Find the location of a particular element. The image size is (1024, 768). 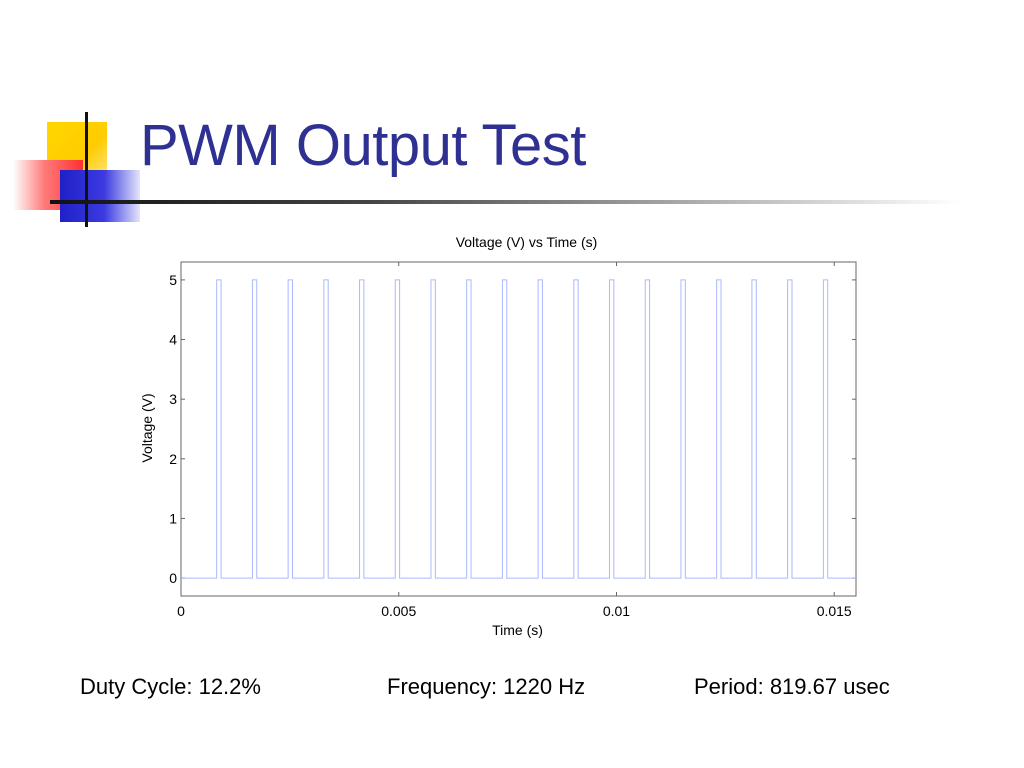

x-tick-label: 0 is located at coordinates (181, 611).